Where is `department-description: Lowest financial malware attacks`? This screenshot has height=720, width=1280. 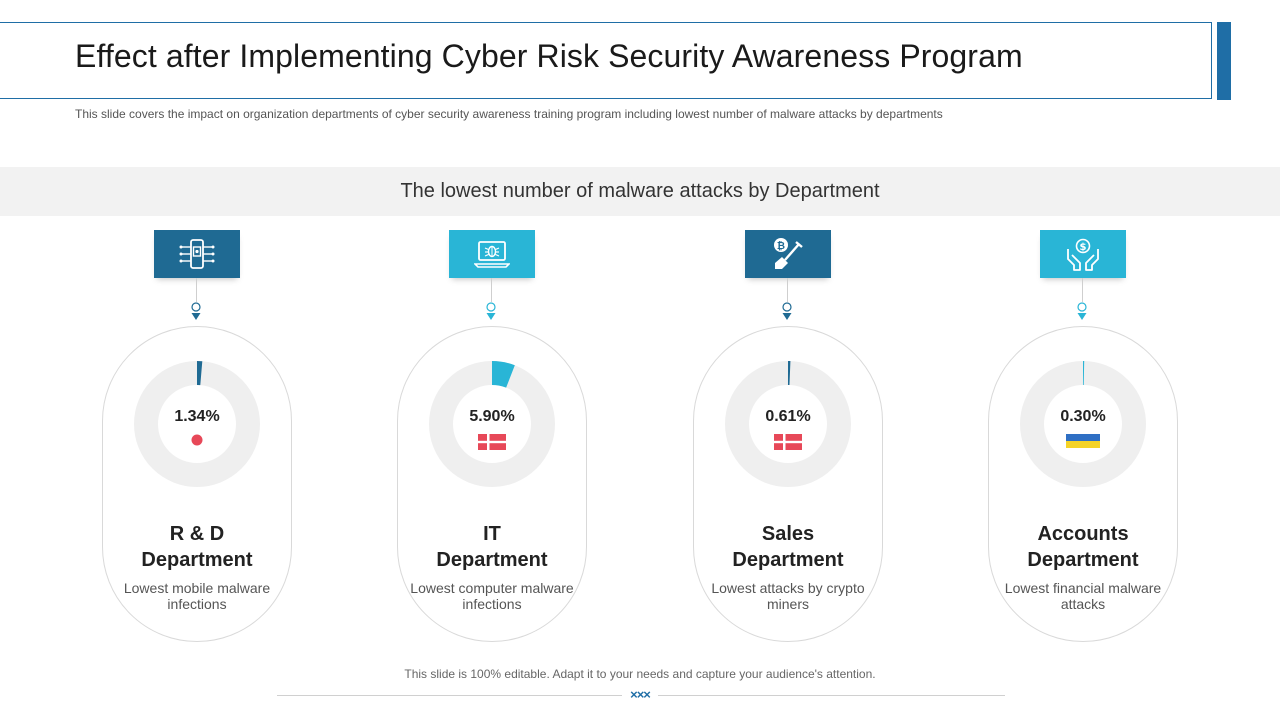
department-description: Lowest financial malware attacks is located at coordinates (1083, 596).